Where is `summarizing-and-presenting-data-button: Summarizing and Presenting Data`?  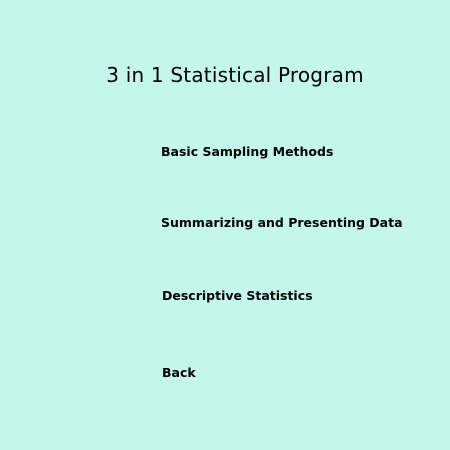 summarizing-and-presenting-data-button: Summarizing and Presenting Data is located at coordinates (282, 222).